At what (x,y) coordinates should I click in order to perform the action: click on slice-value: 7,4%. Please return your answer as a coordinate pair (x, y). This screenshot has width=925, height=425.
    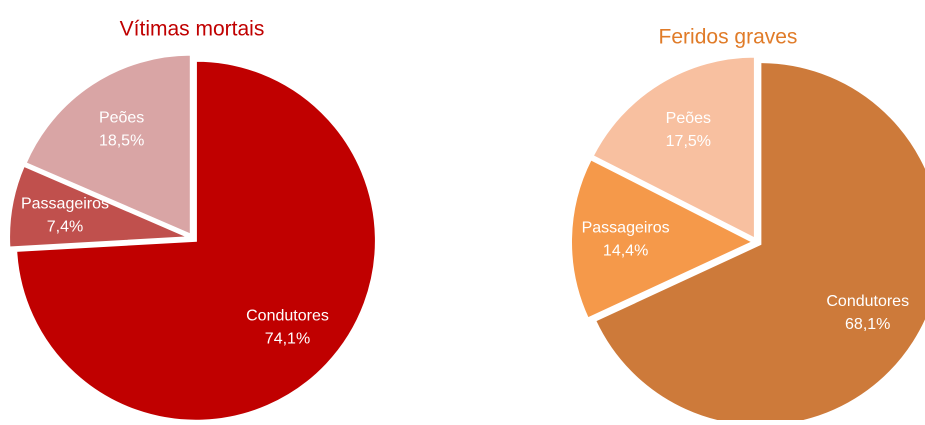
    Looking at the image, I should click on (65, 226).